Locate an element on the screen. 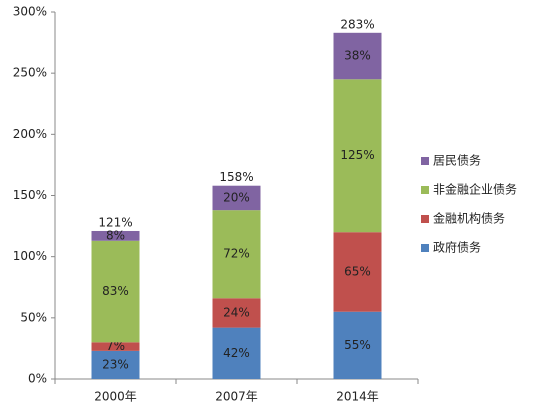 This screenshot has height=420, width=550. x-tick-label: 2014年 is located at coordinates (357, 397).